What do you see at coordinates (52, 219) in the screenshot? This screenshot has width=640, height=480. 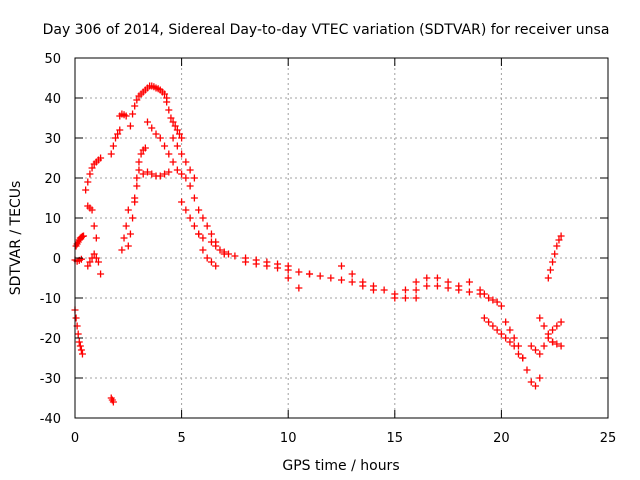 I see `y-tick-label: 10` at bounding box center [52, 219].